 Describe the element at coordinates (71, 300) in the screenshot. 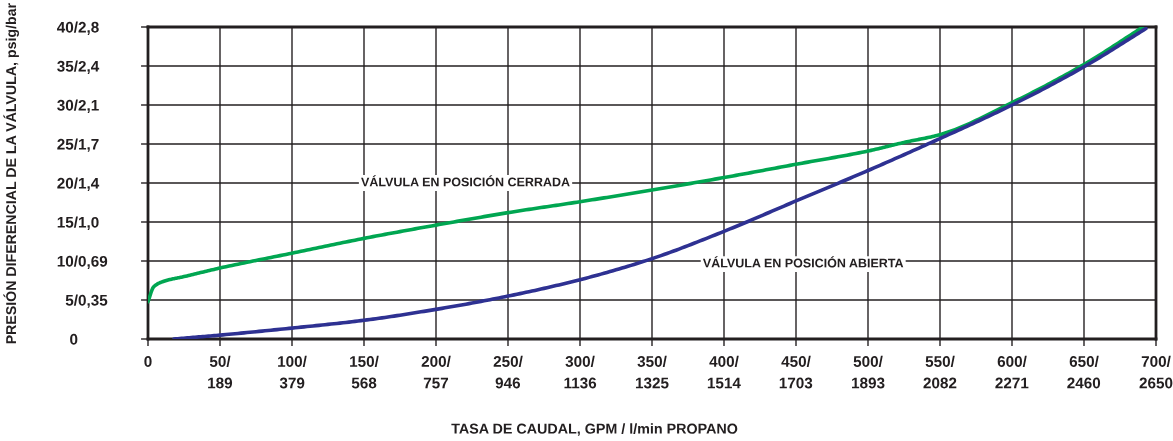

I see `y-tick-label: 5/` at that location.